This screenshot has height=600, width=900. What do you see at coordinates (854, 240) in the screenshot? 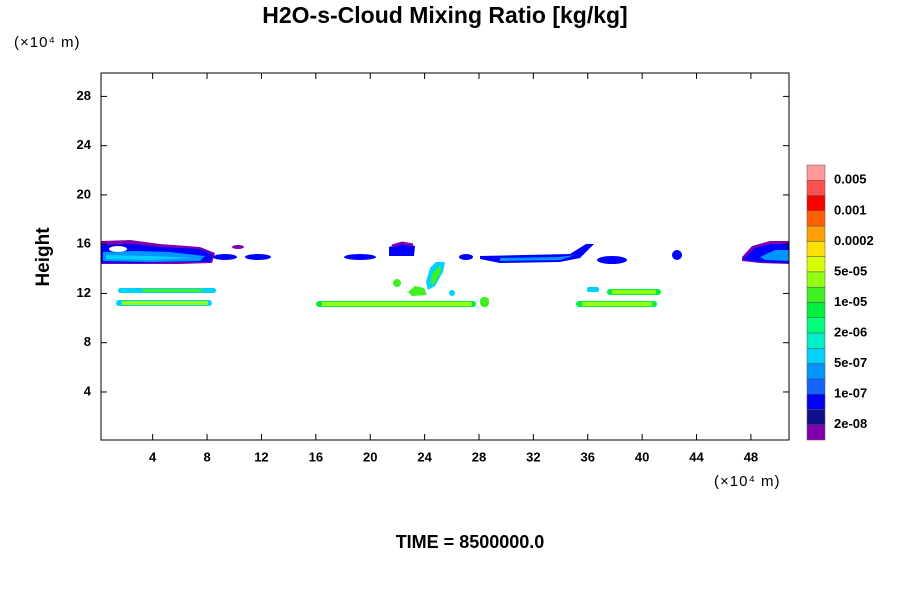
I see `colorbar-label: 0.0002` at bounding box center [854, 240].